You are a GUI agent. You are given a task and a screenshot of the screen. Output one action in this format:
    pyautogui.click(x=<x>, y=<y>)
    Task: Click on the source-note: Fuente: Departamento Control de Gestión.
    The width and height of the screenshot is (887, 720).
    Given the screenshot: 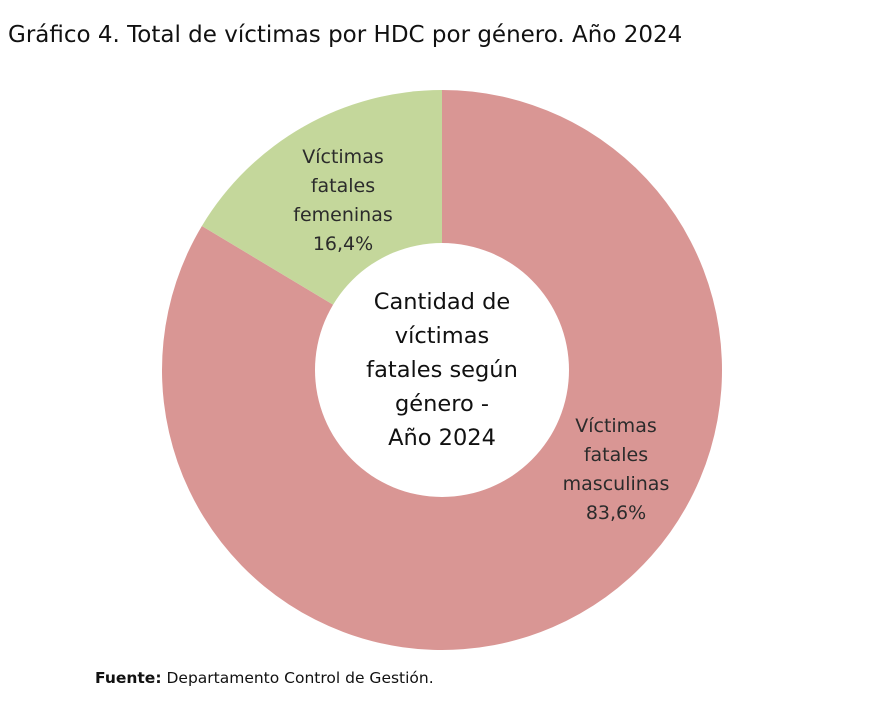 What is the action you would take?
    pyautogui.click(x=264, y=678)
    